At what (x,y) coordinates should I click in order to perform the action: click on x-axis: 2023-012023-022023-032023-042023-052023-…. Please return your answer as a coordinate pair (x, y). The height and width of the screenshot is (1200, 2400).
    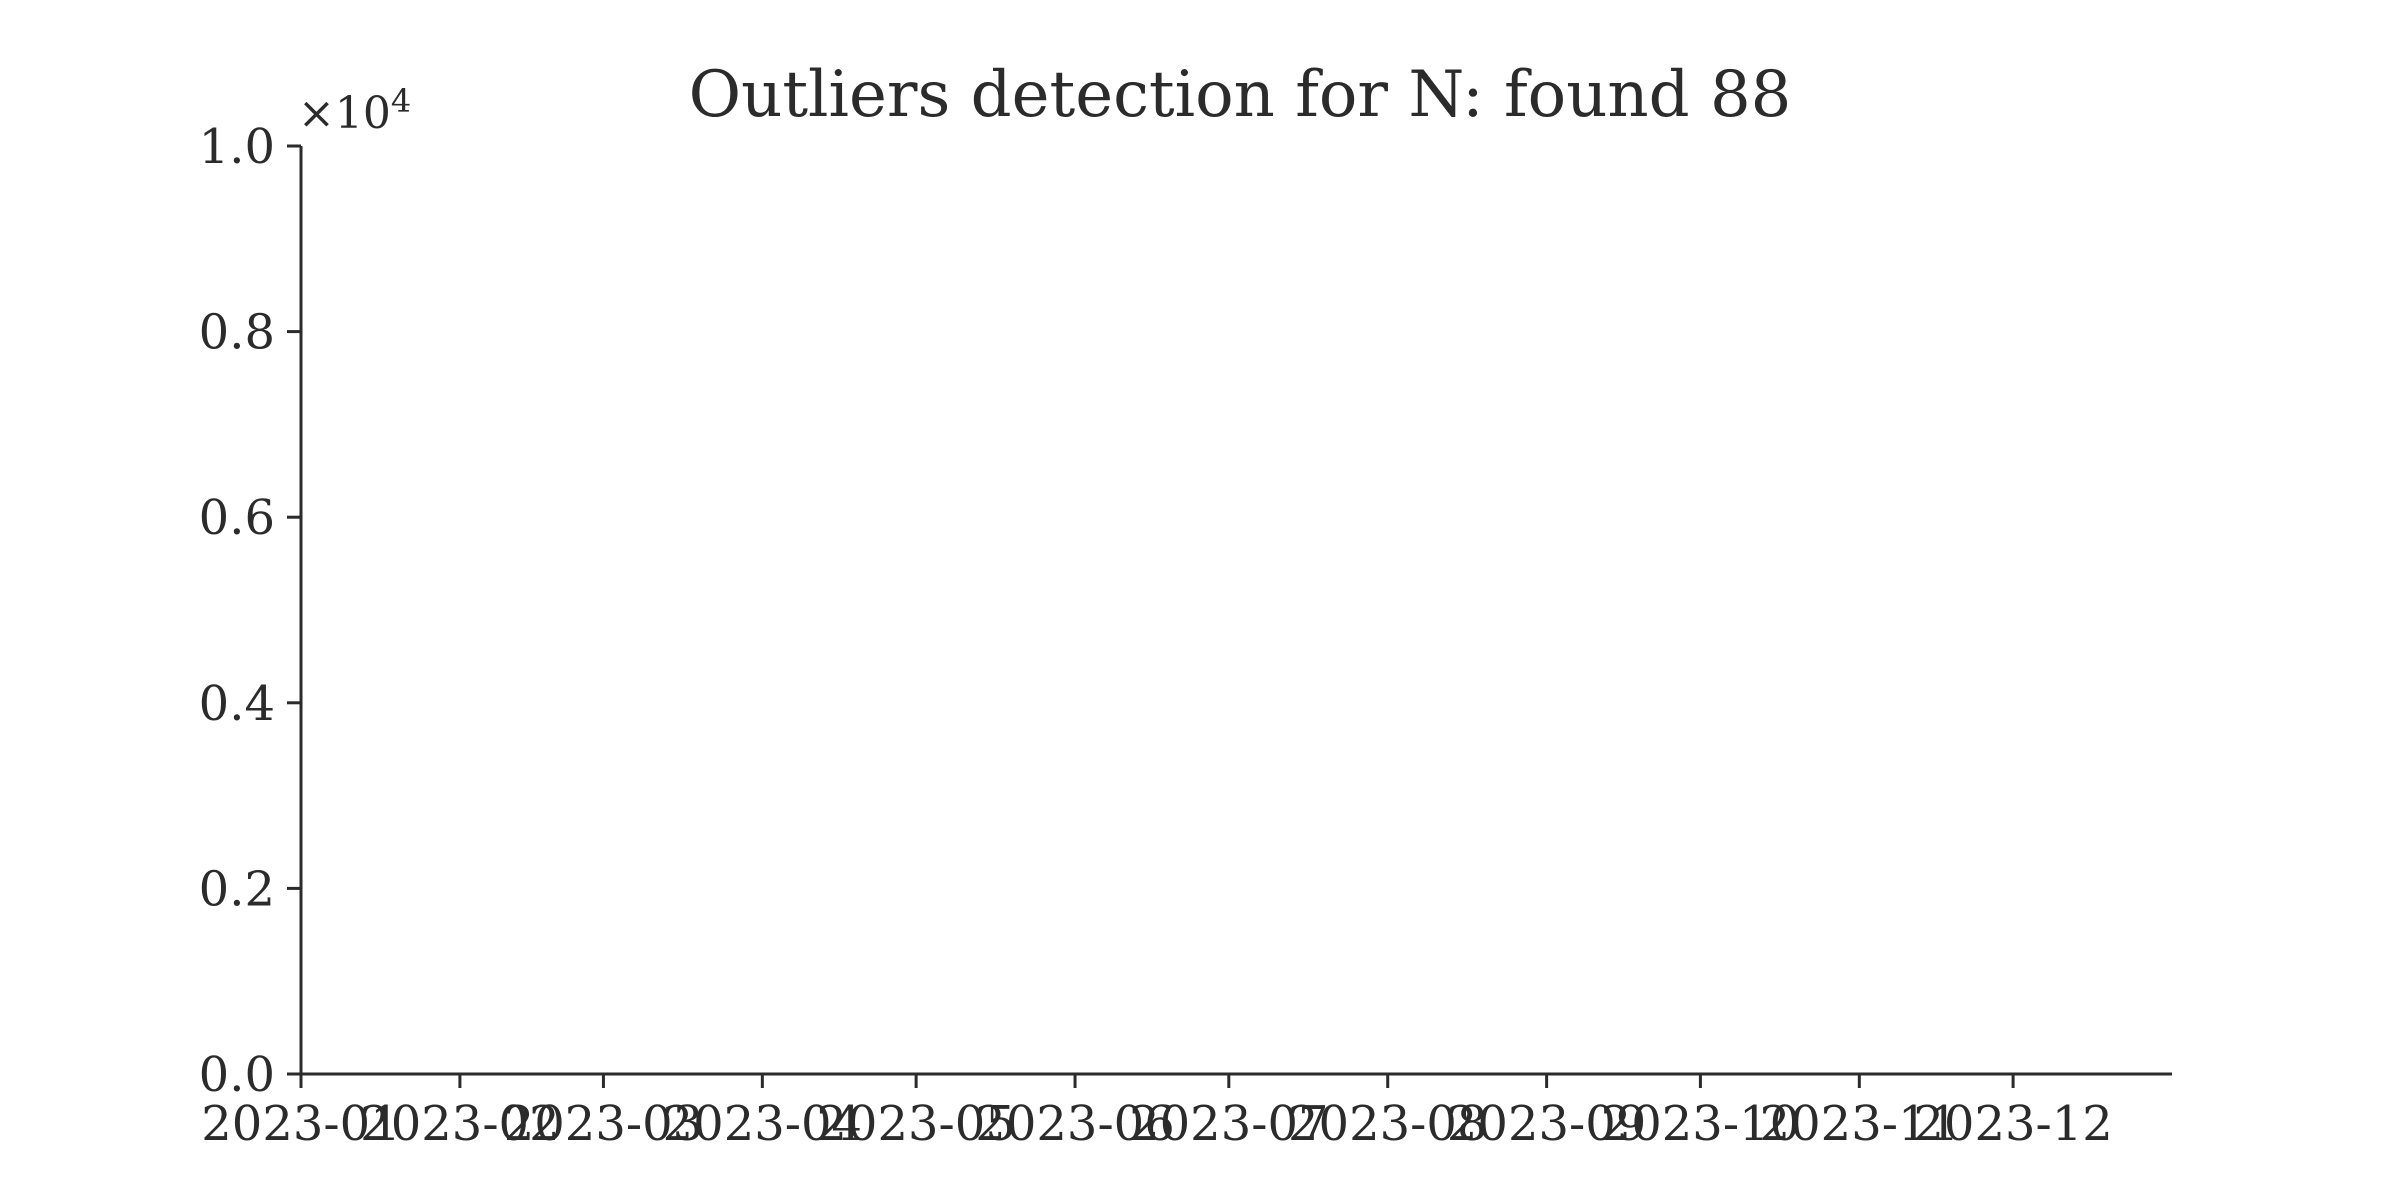
    Looking at the image, I should click on (1186, 1112).